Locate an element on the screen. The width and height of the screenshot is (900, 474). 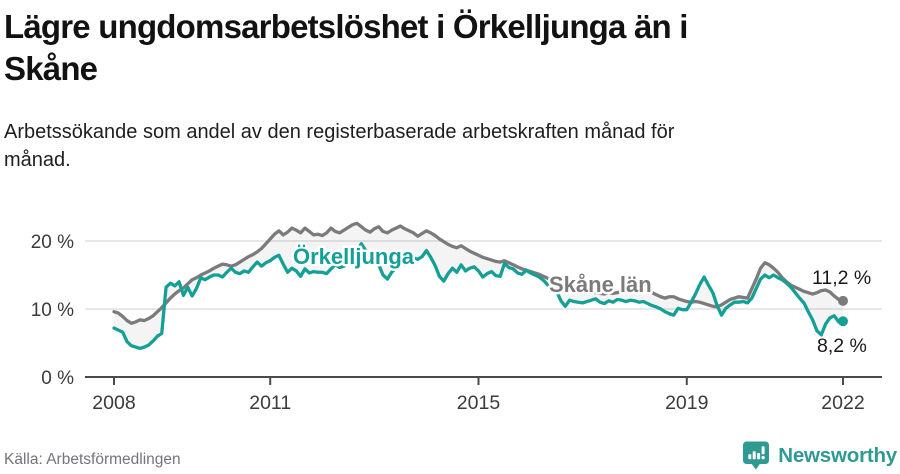
newsworthy-logo: Newsworthy is located at coordinates (819, 456).